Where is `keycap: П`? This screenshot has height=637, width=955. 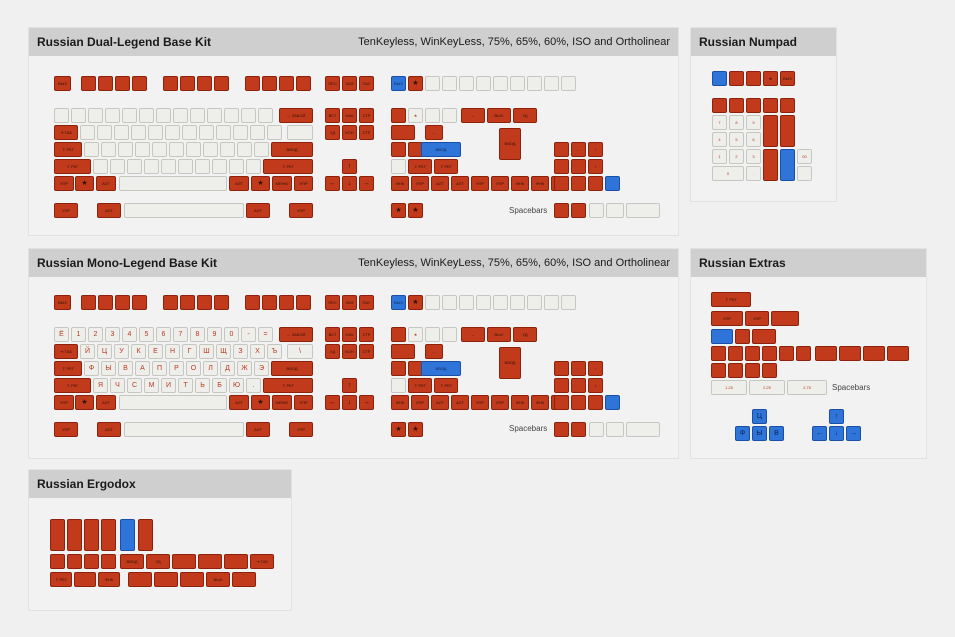
keycap: П is located at coordinates (159, 368).